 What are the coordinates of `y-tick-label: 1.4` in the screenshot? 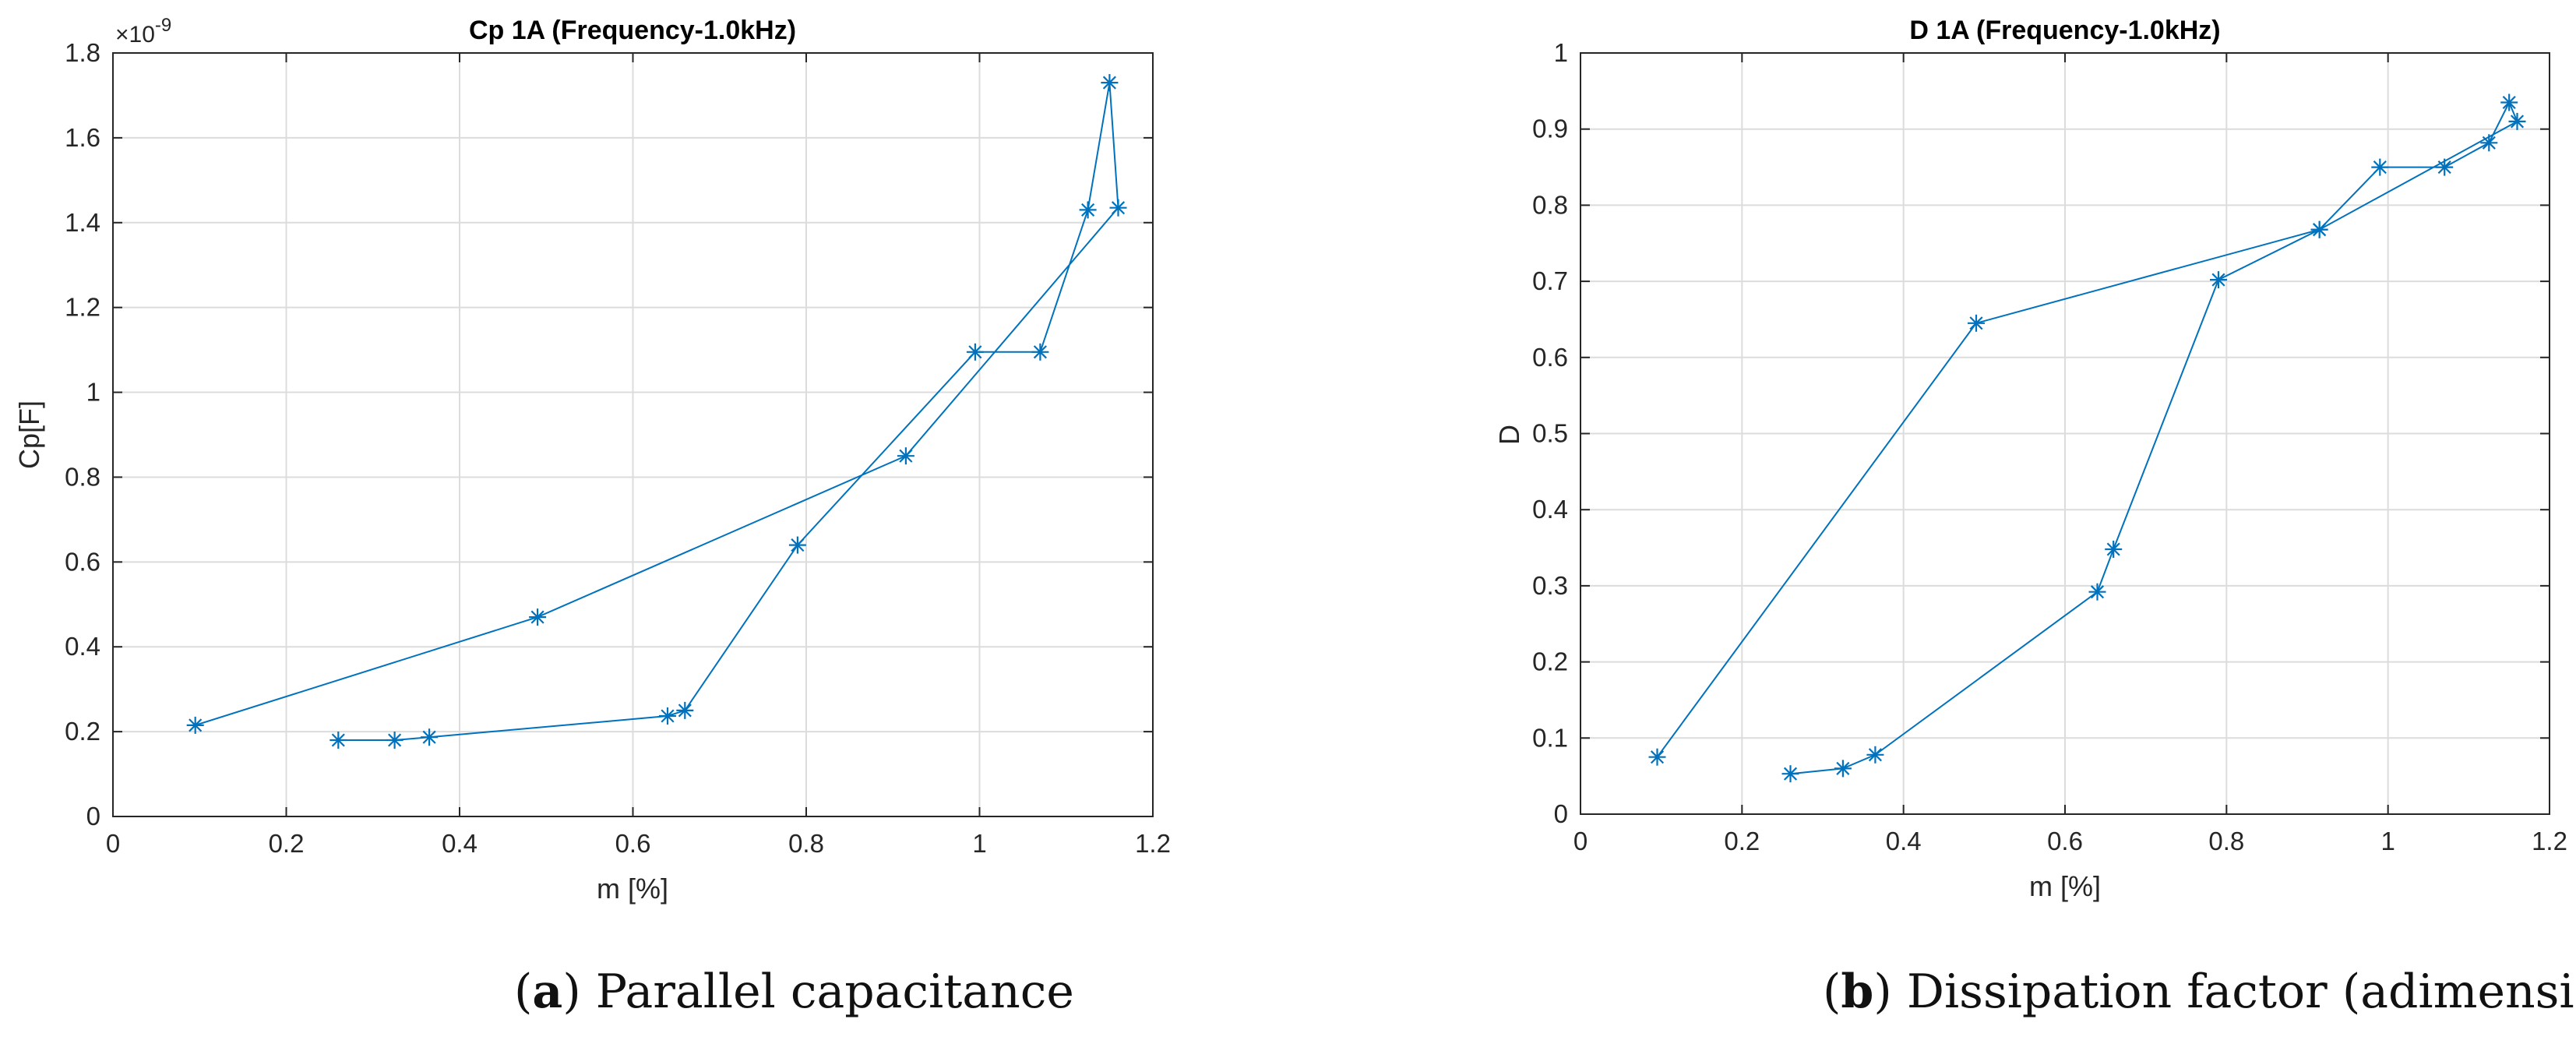 It's located at (82, 222).